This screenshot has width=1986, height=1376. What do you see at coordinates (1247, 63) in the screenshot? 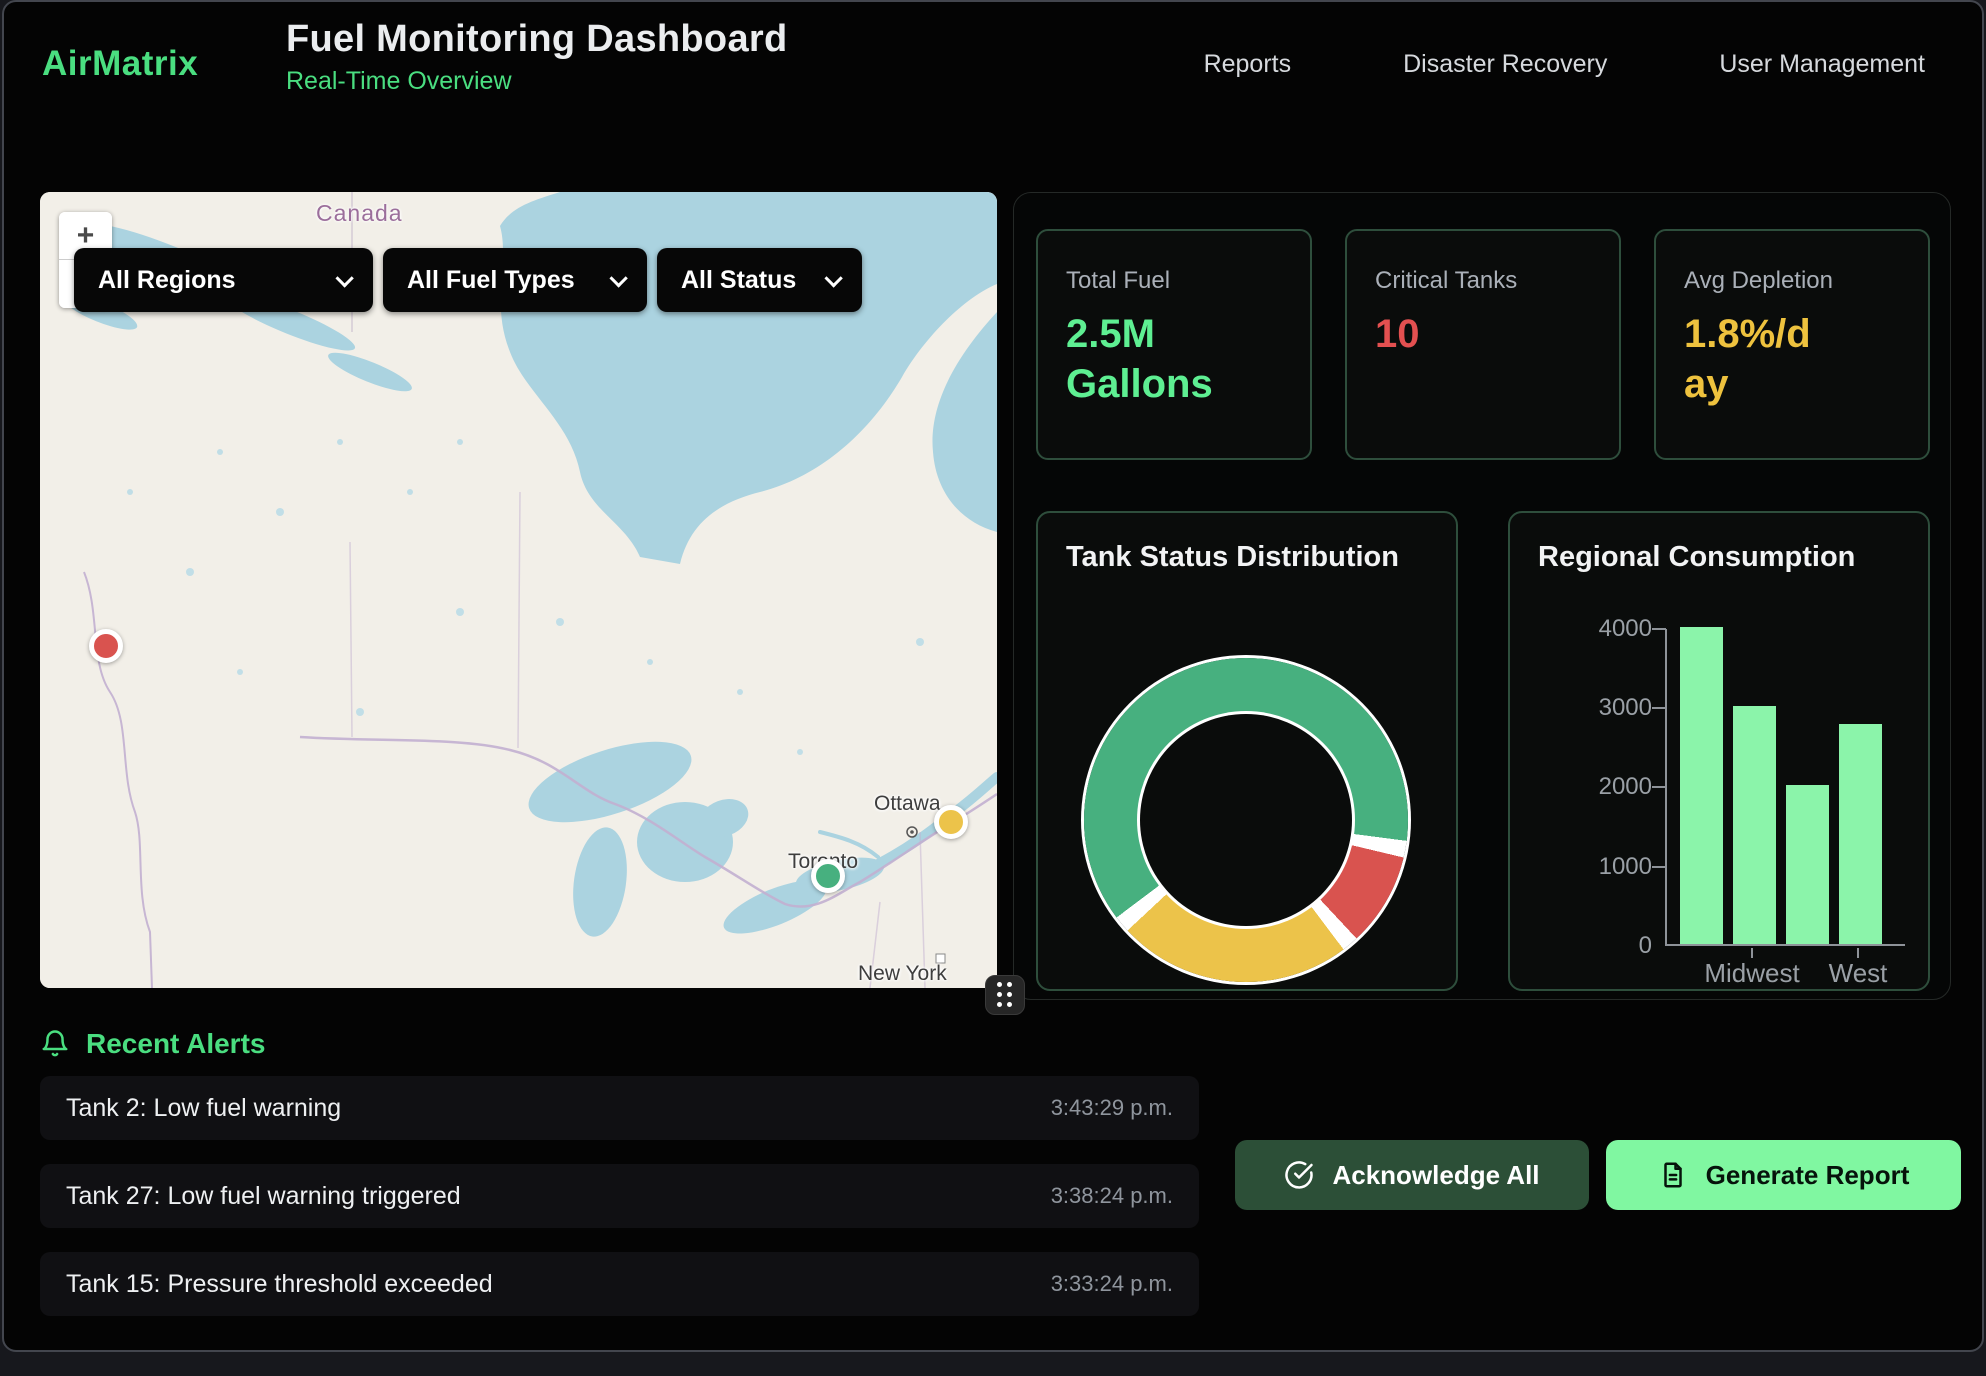
I see `nav-reports: Reports` at bounding box center [1247, 63].